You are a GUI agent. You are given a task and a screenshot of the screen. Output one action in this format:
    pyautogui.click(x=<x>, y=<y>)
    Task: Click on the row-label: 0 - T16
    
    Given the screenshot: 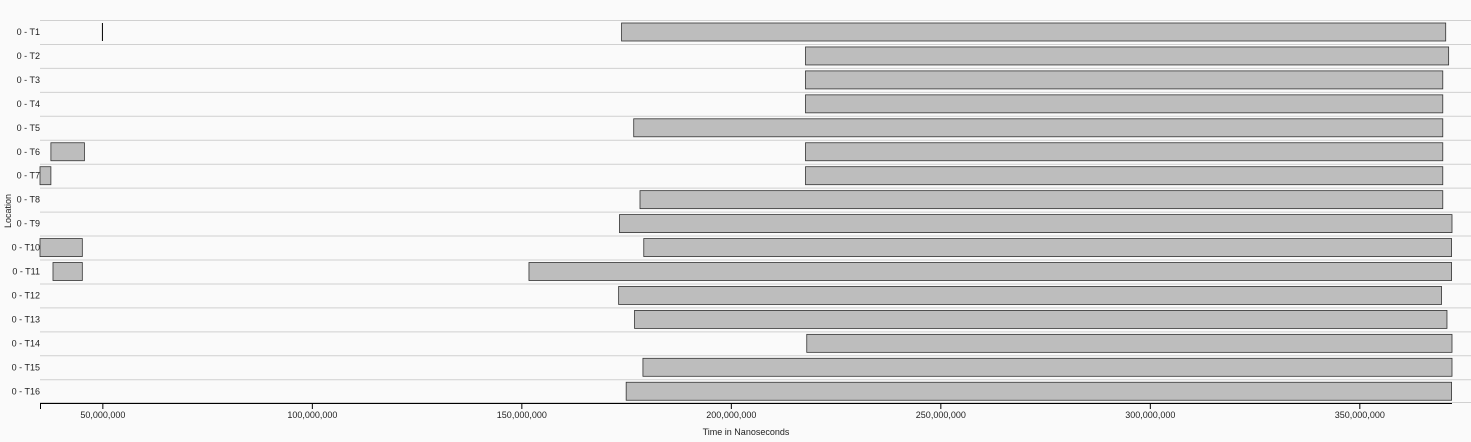 What is the action you would take?
    pyautogui.click(x=26, y=391)
    